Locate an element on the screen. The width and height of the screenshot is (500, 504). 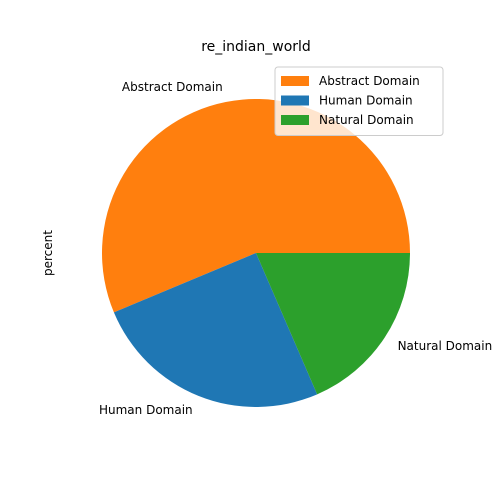
slice-label-human-domain: Human Domain is located at coordinates (146, 410).